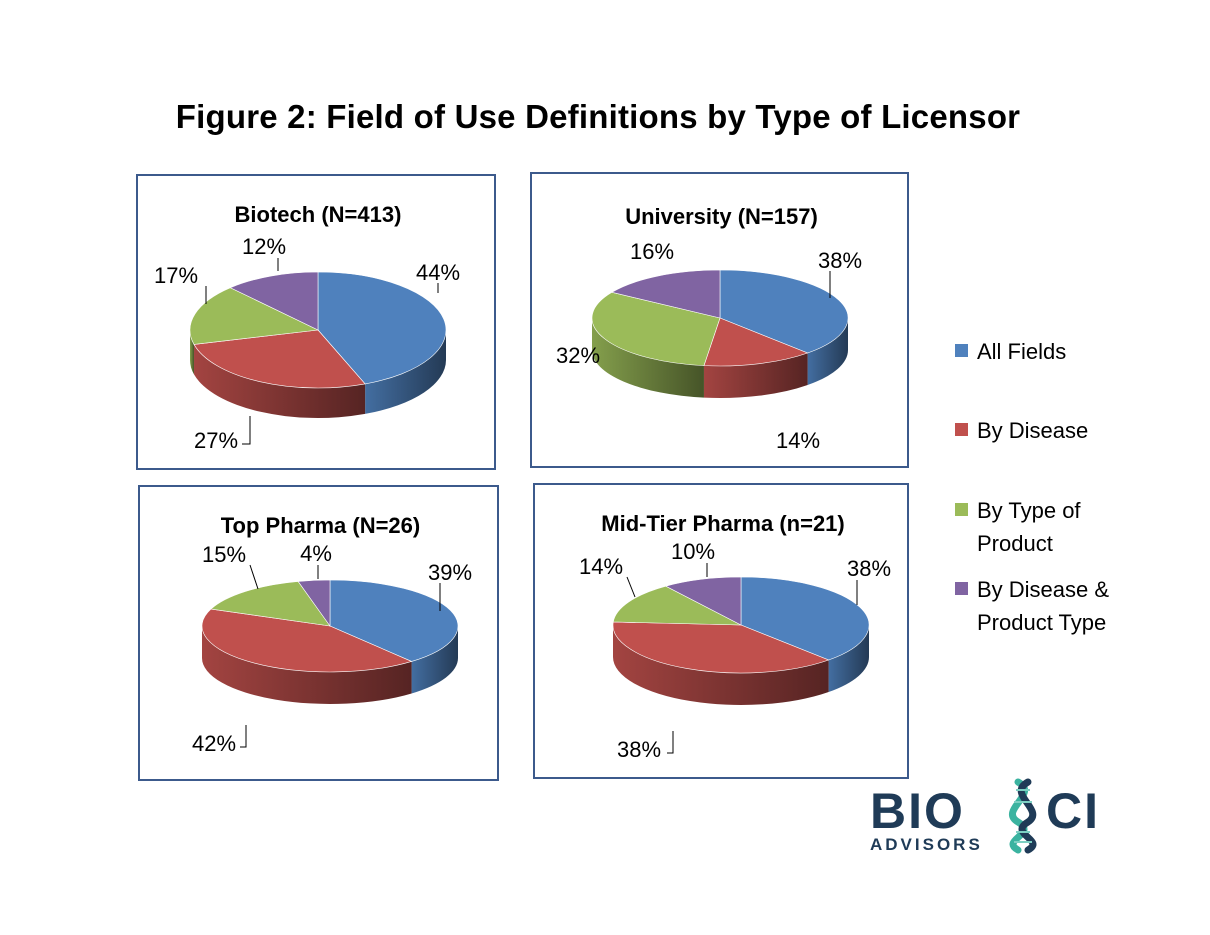 The height and width of the screenshot is (935, 1210). I want to click on pie-panel-biotech: Biotech (N=413) 44% 27% 17% 12%, so click(316, 322).